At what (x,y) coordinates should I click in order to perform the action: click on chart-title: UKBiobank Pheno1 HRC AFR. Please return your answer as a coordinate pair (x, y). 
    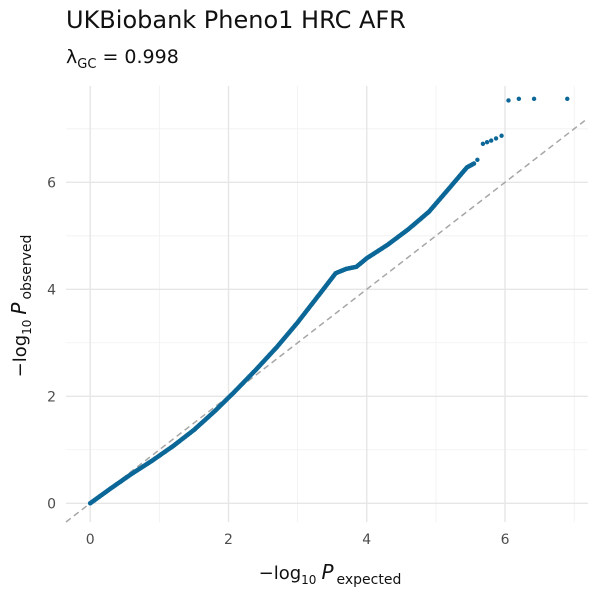
    Looking at the image, I should click on (236, 20).